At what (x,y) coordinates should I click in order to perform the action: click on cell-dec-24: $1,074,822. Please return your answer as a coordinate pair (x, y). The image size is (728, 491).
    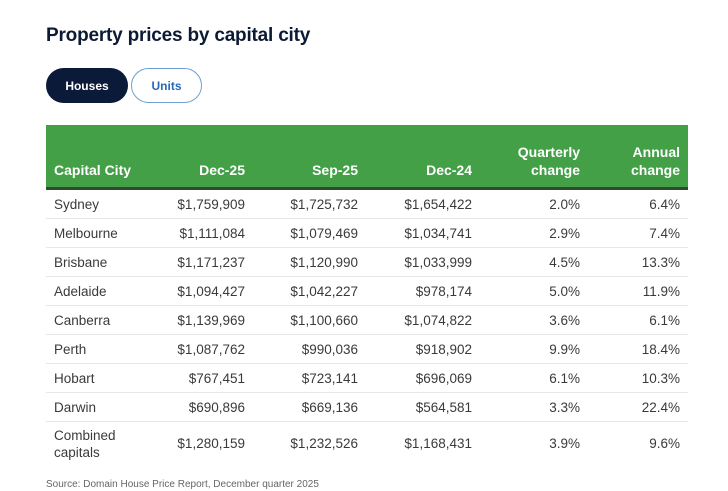
    Looking at the image, I should click on (423, 320).